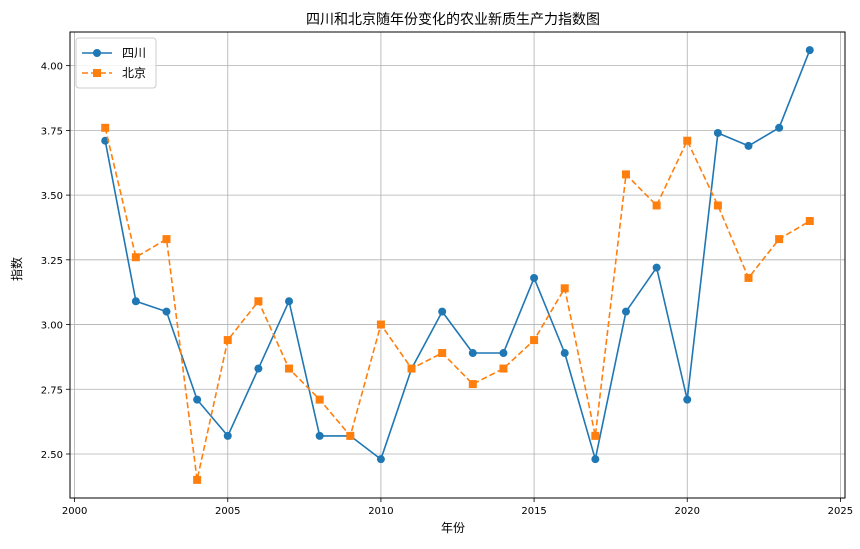  Describe the element at coordinates (380, 511) in the screenshot. I see `x-tick-label: 2010` at that location.